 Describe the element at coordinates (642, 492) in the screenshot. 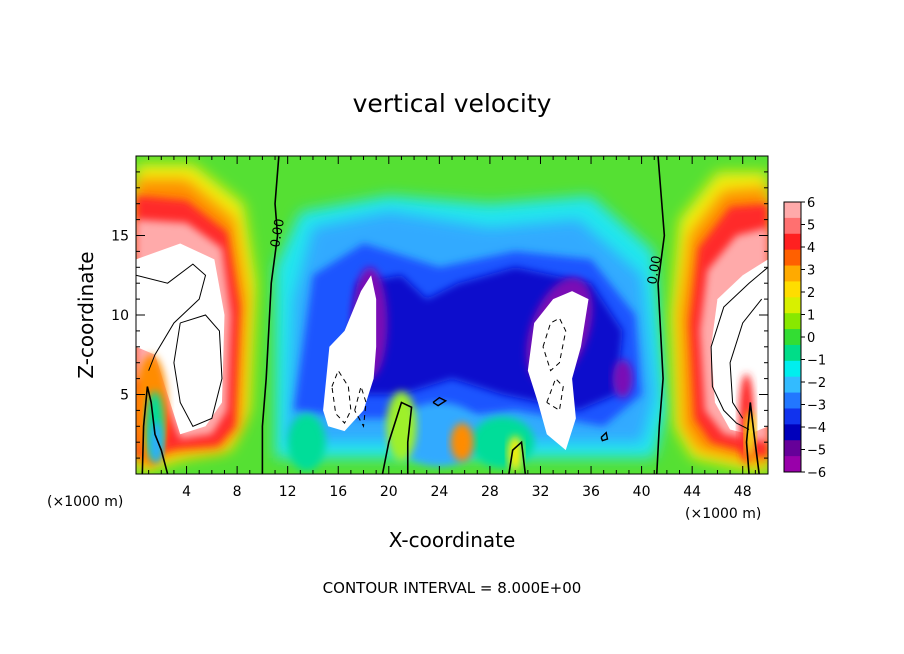

I see `x-tick-label: 40` at that location.